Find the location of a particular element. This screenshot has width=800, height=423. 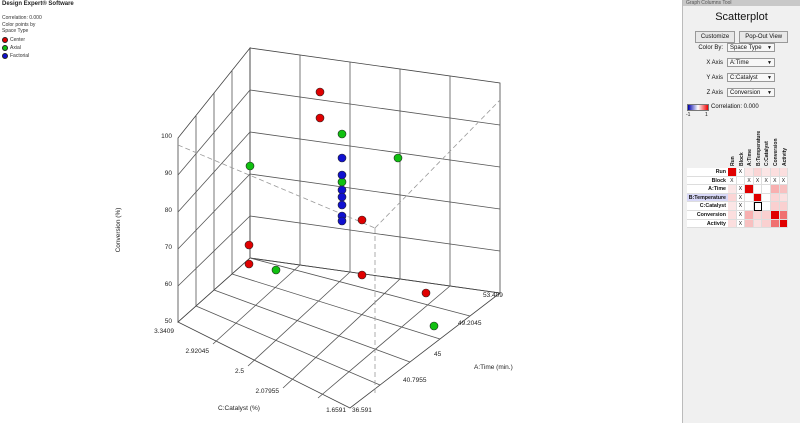

z-axis-select: Conversion ▼ is located at coordinates (751, 92).